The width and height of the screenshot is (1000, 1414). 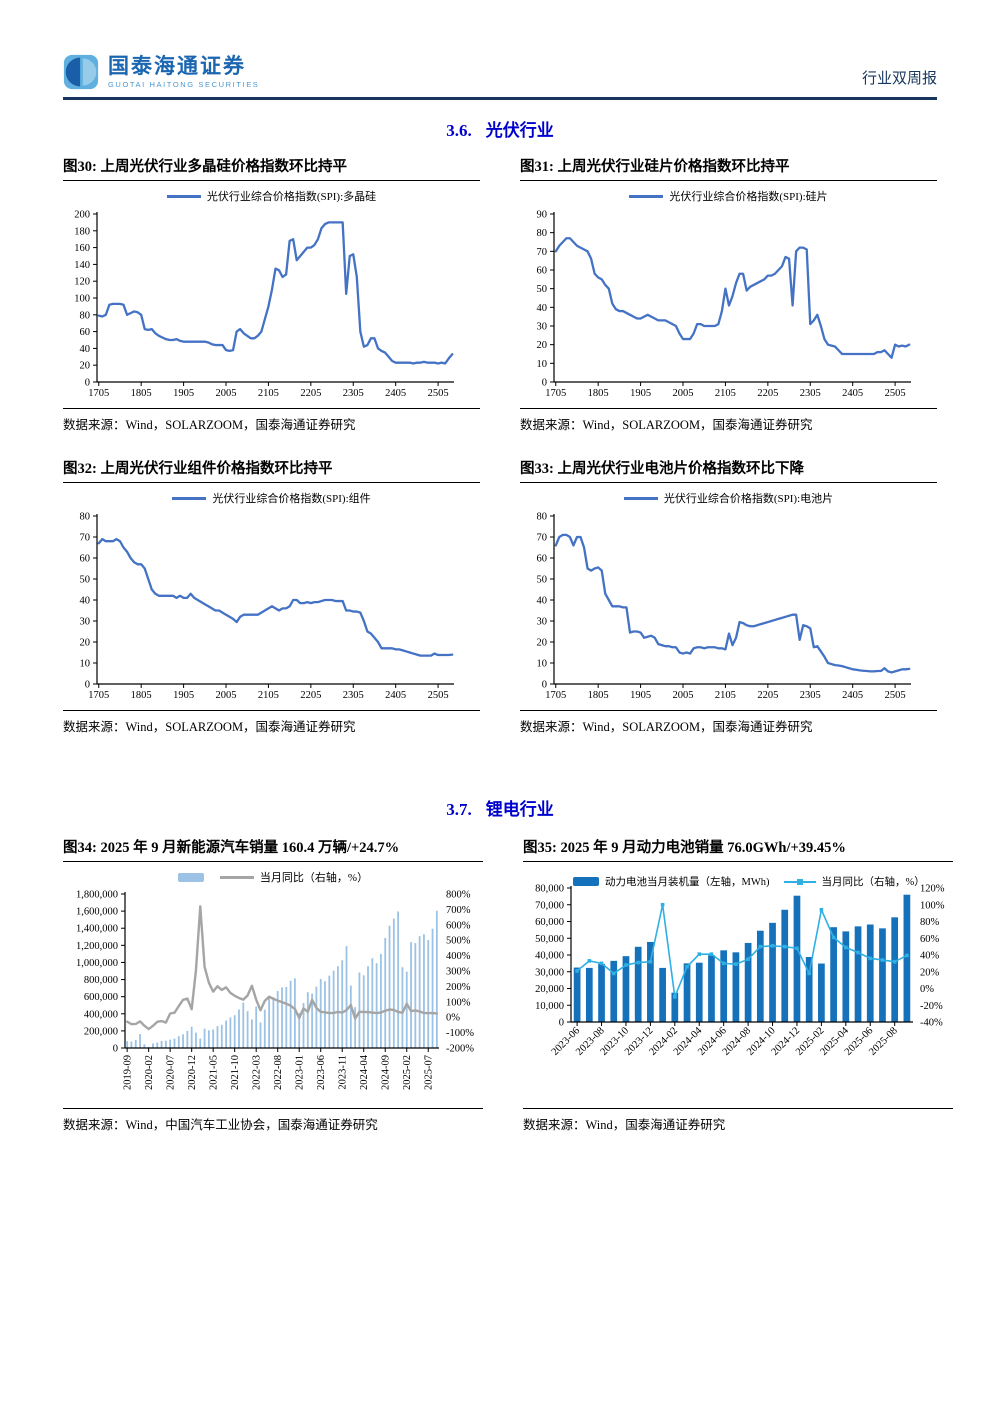 What do you see at coordinates (899, 79) in the screenshot?
I see `report-type-label: 行业双周报` at bounding box center [899, 79].